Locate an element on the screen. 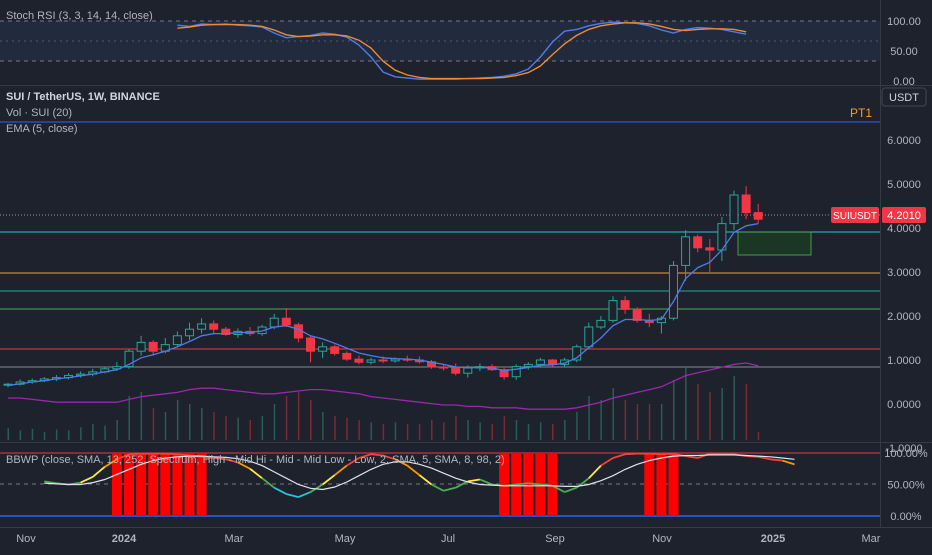  price-tick-label: 2.0000 is located at coordinates (904, 317).